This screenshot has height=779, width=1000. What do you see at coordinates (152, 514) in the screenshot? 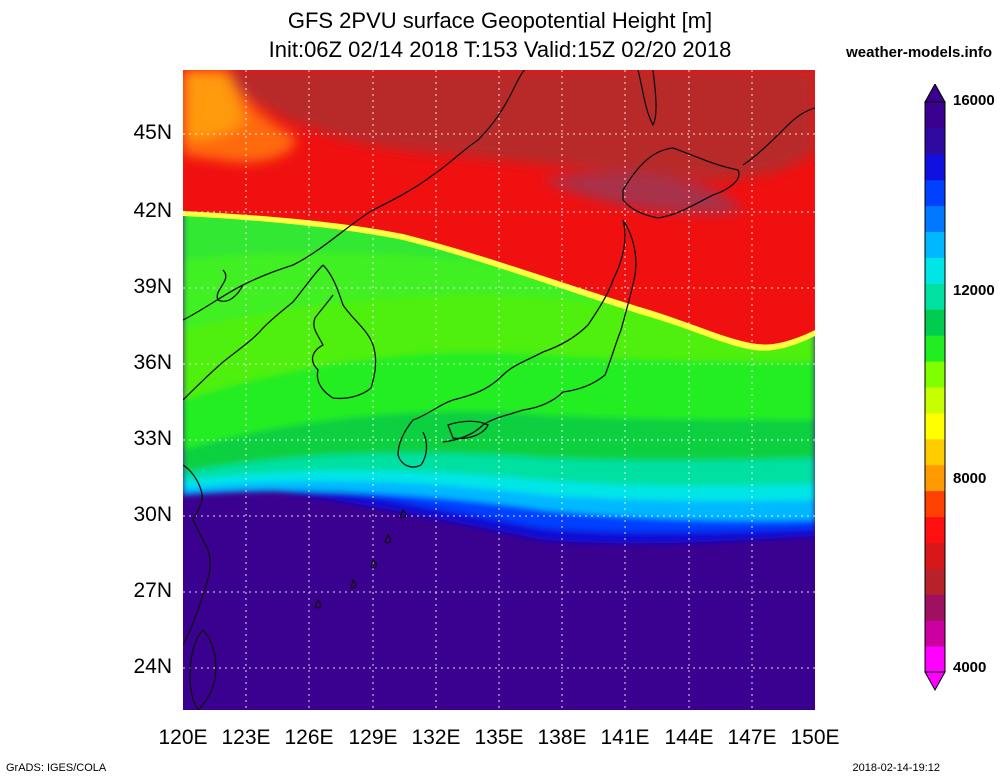
I see `lat-label: 30N` at bounding box center [152, 514].